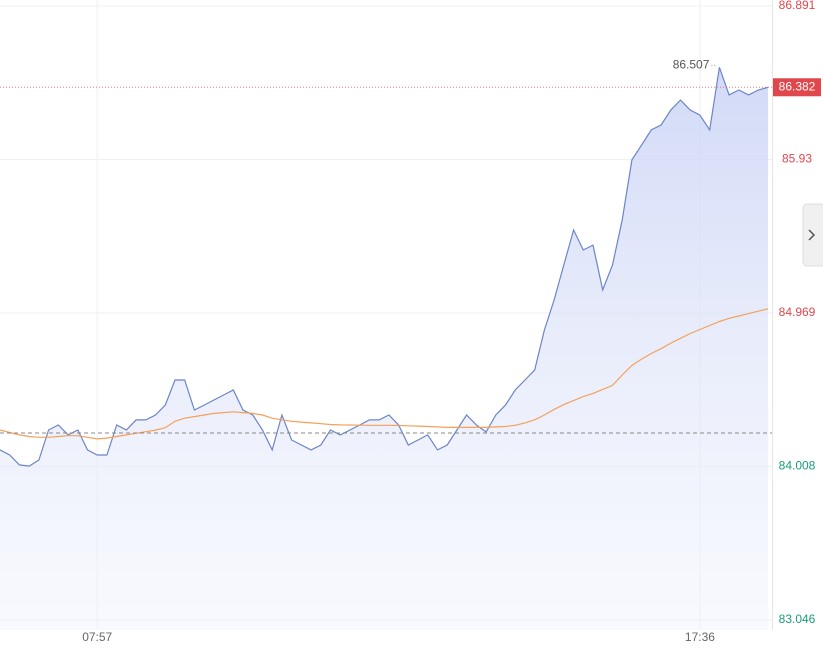 The image size is (823, 649). Describe the element at coordinates (797, 466) in the screenshot. I see `y-tick-label: 84.008` at that location.